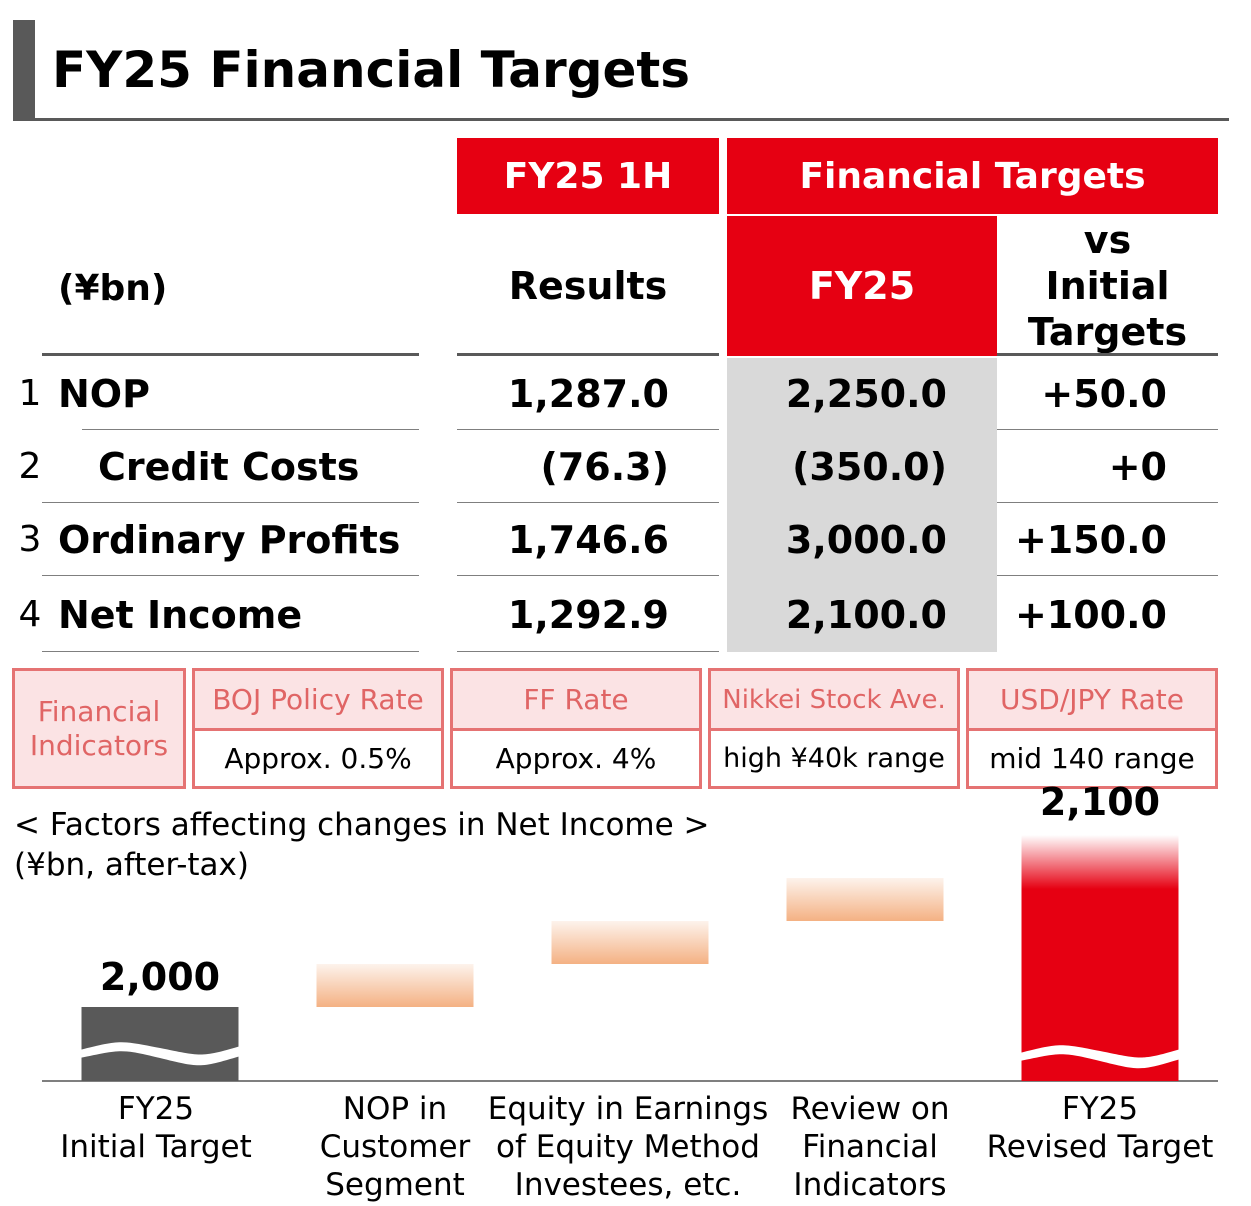  What do you see at coordinates (972, 176) in the screenshot?
I see `header-financial-targets: Financial Targets` at bounding box center [972, 176].